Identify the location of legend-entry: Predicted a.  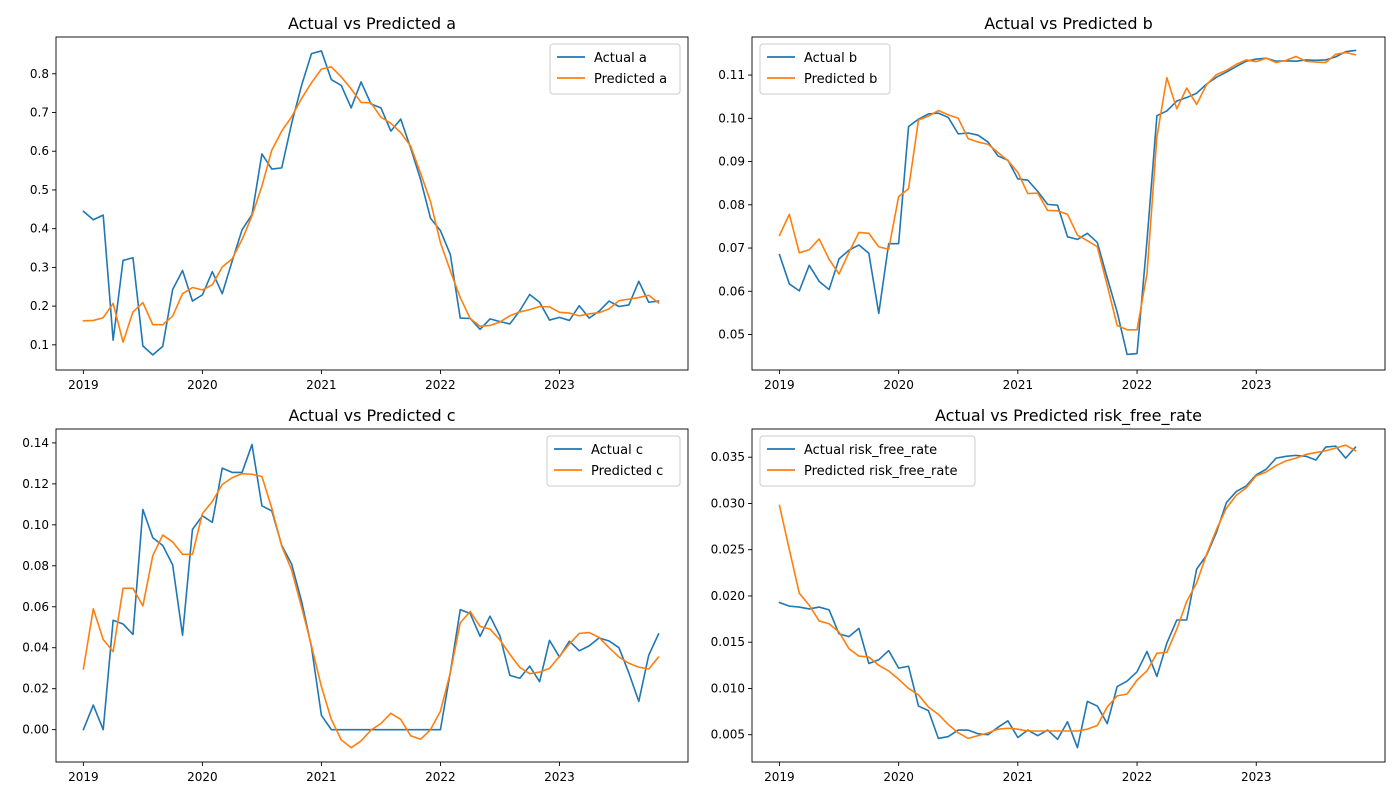
(630, 79).